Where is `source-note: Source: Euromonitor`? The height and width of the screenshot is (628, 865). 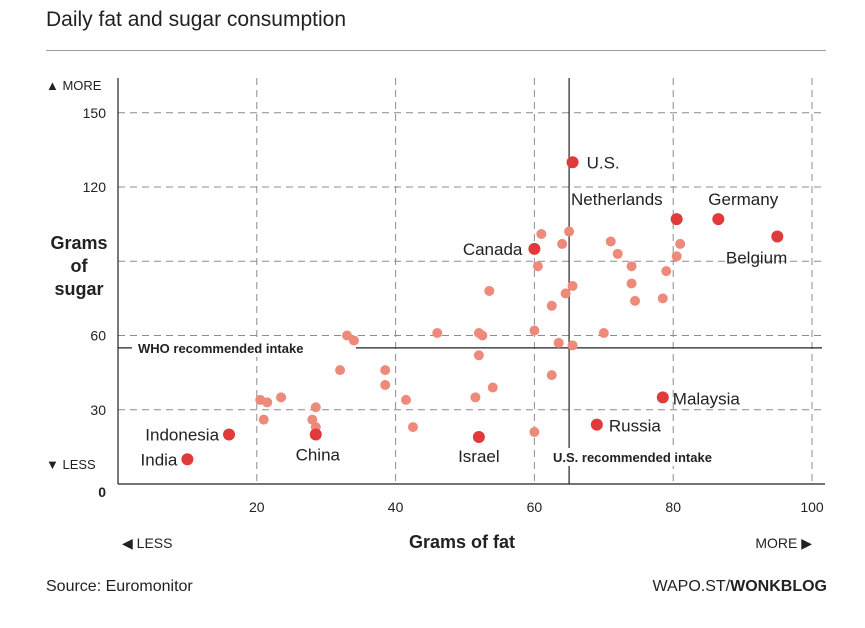
source-note: Source: Euromonitor is located at coordinates (119, 586).